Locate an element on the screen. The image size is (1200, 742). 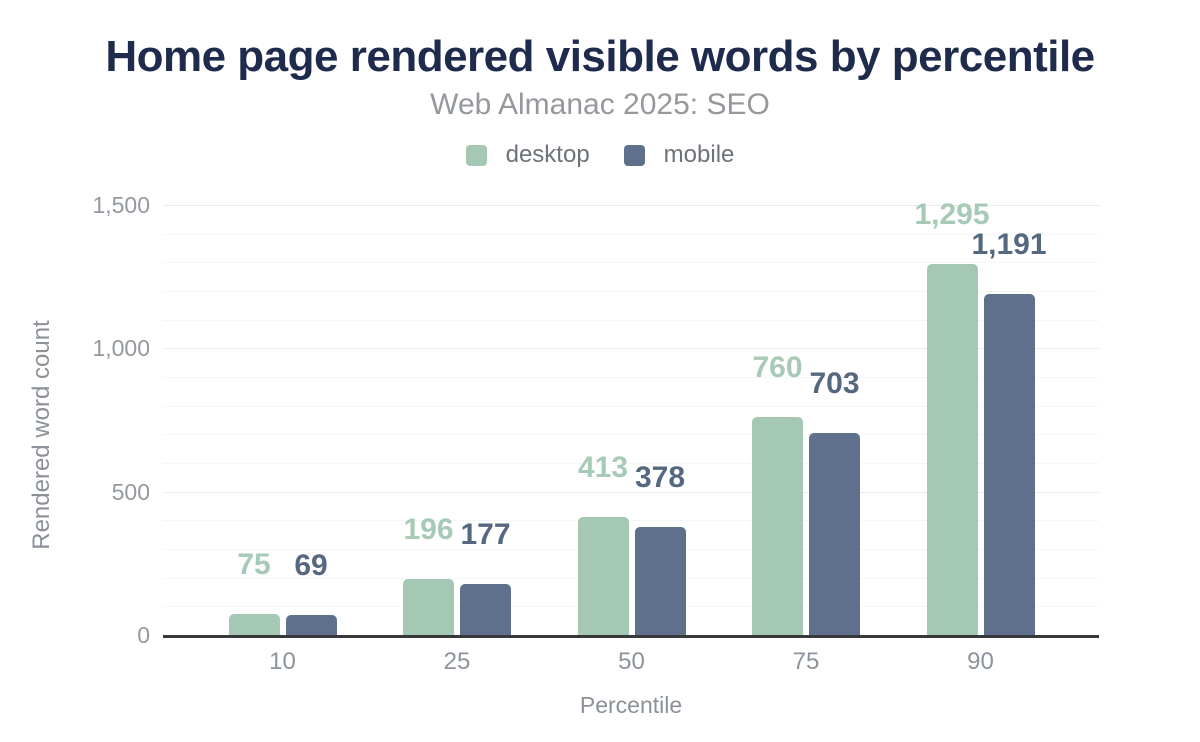
x-axis-line is located at coordinates (631, 636).